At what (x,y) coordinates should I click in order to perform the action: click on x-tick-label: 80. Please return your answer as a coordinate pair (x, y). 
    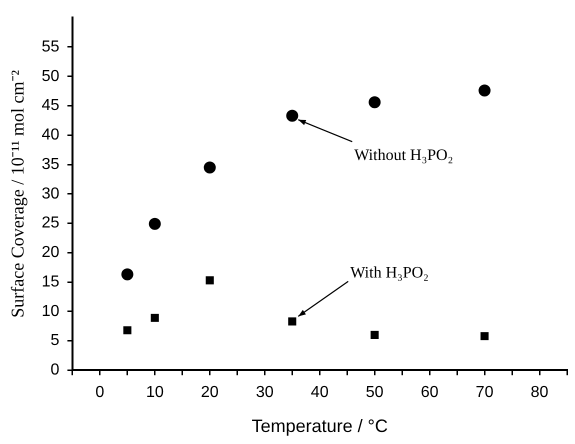
    Looking at the image, I should click on (539, 393).